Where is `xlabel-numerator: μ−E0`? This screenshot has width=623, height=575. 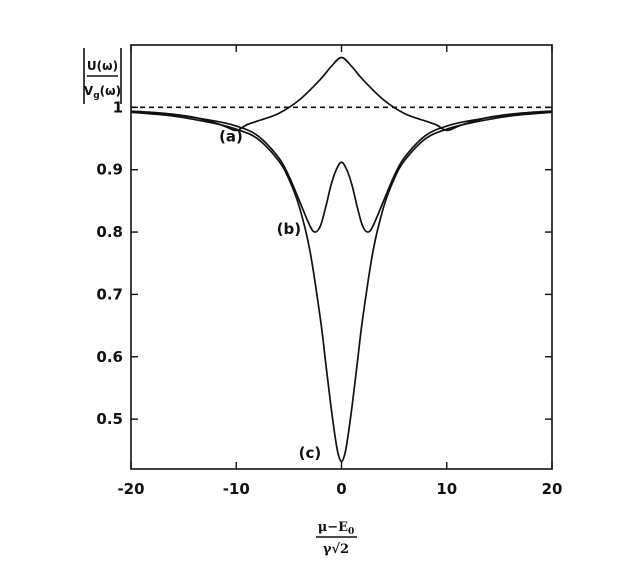
xlabel-numerator: μ−E0 is located at coordinates (336, 528).